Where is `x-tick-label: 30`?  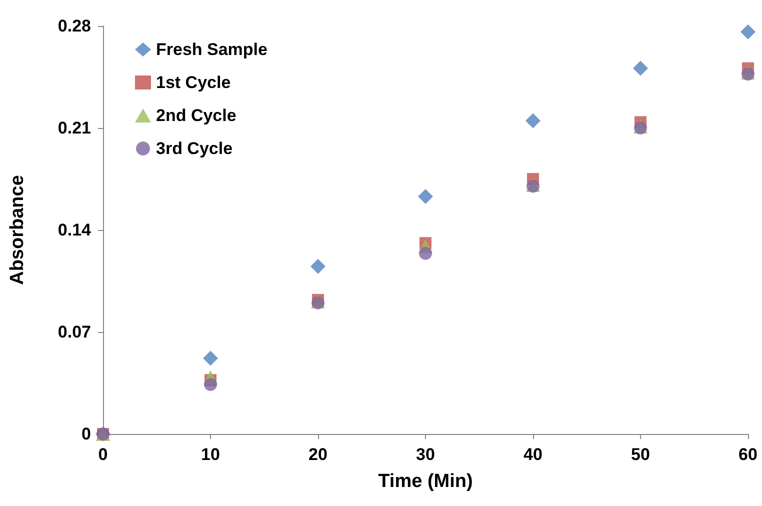
x-tick-label: 30 is located at coordinates (425, 454).